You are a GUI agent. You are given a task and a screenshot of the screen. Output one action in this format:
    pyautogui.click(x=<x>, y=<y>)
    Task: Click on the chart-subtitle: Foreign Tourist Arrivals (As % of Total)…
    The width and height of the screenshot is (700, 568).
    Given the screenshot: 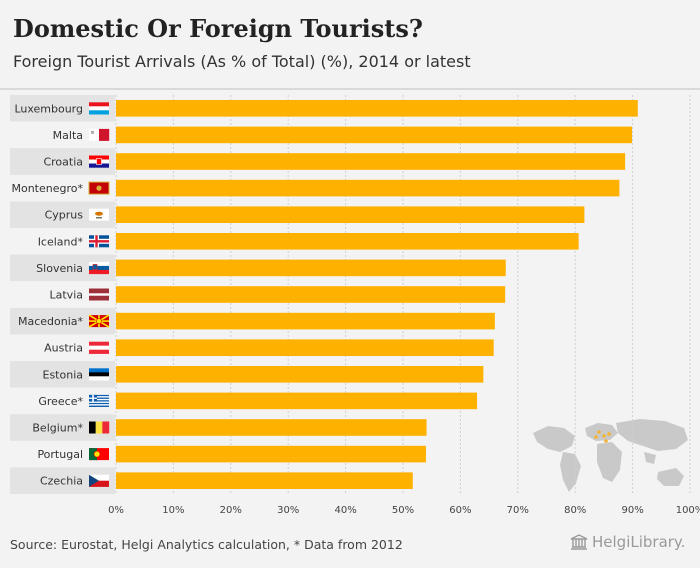 What is the action you would take?
    pyautogui.click(x=242, y=61)
    